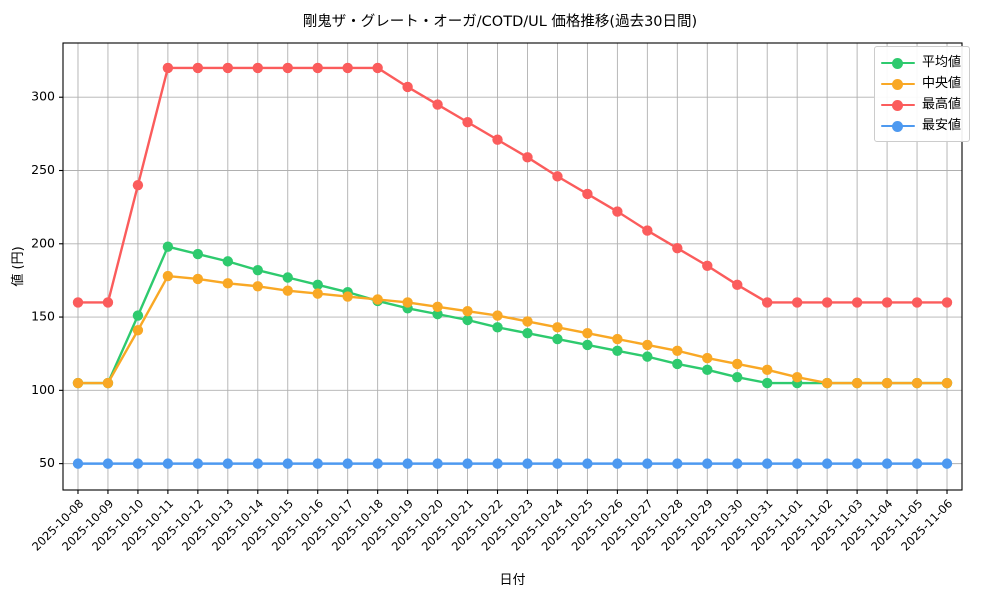  I want to click on legend-label: 最高値, so click(942, 104).